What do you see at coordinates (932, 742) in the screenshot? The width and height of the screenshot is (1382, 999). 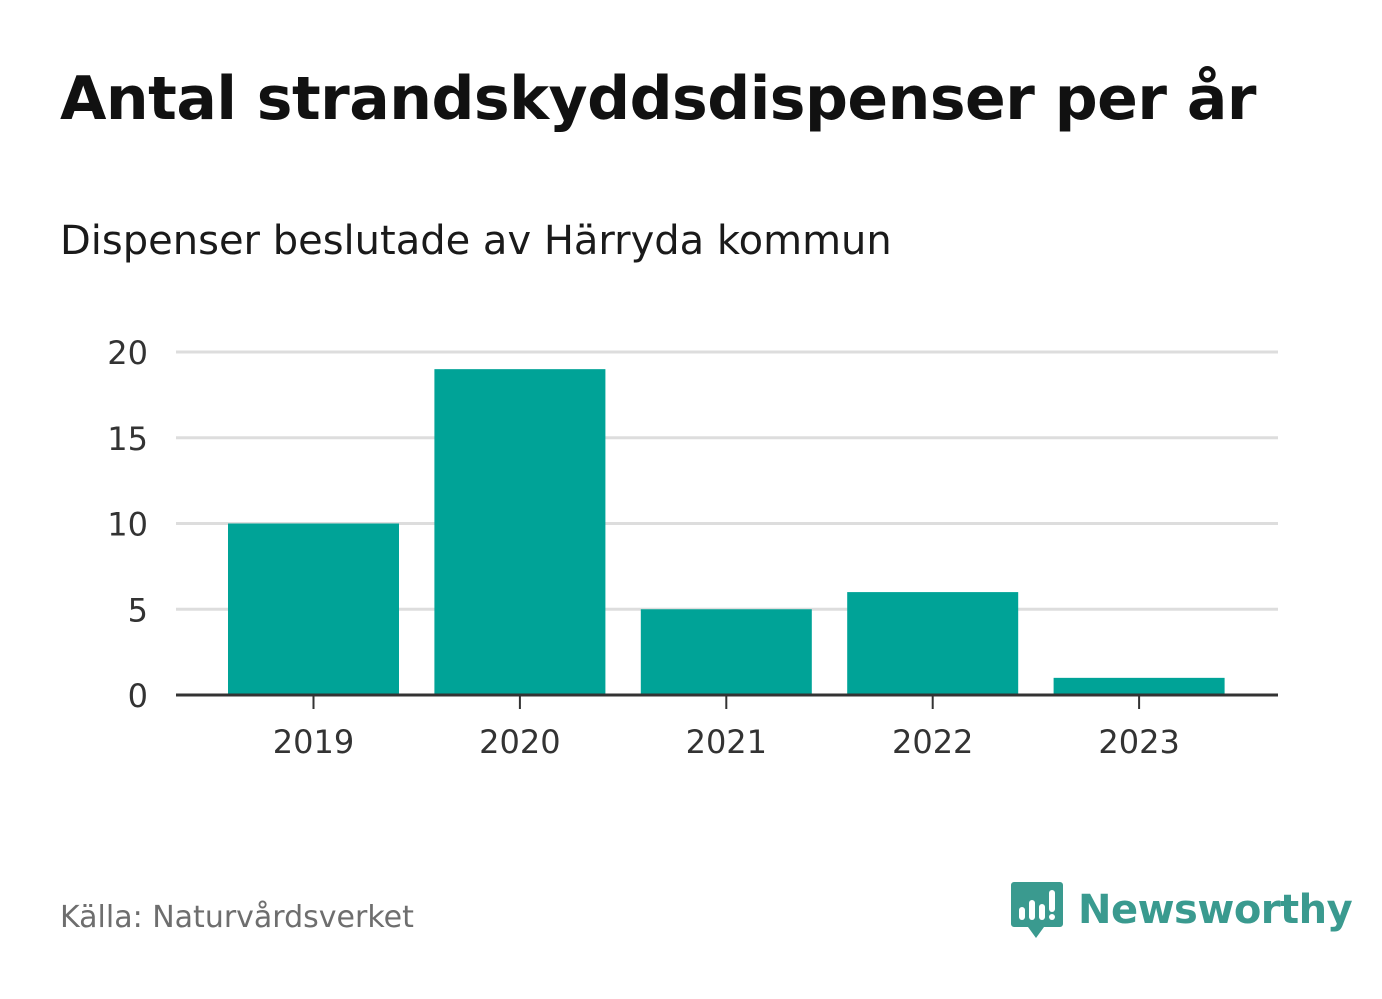 I see `x-tick-label: 2022` at bounding box center [932, 742].